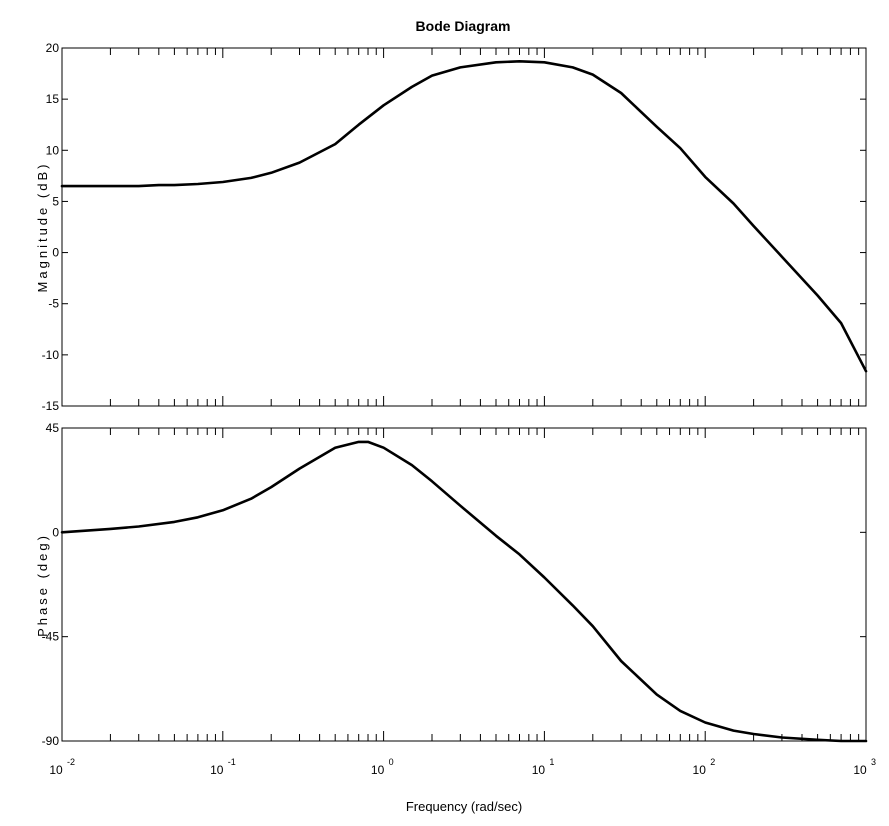 This screenshot has height=826, width=889. Describe the element at coordinates (71, 762) in the screenshot. I see `x-tick-label-exponent: -2` at that location.